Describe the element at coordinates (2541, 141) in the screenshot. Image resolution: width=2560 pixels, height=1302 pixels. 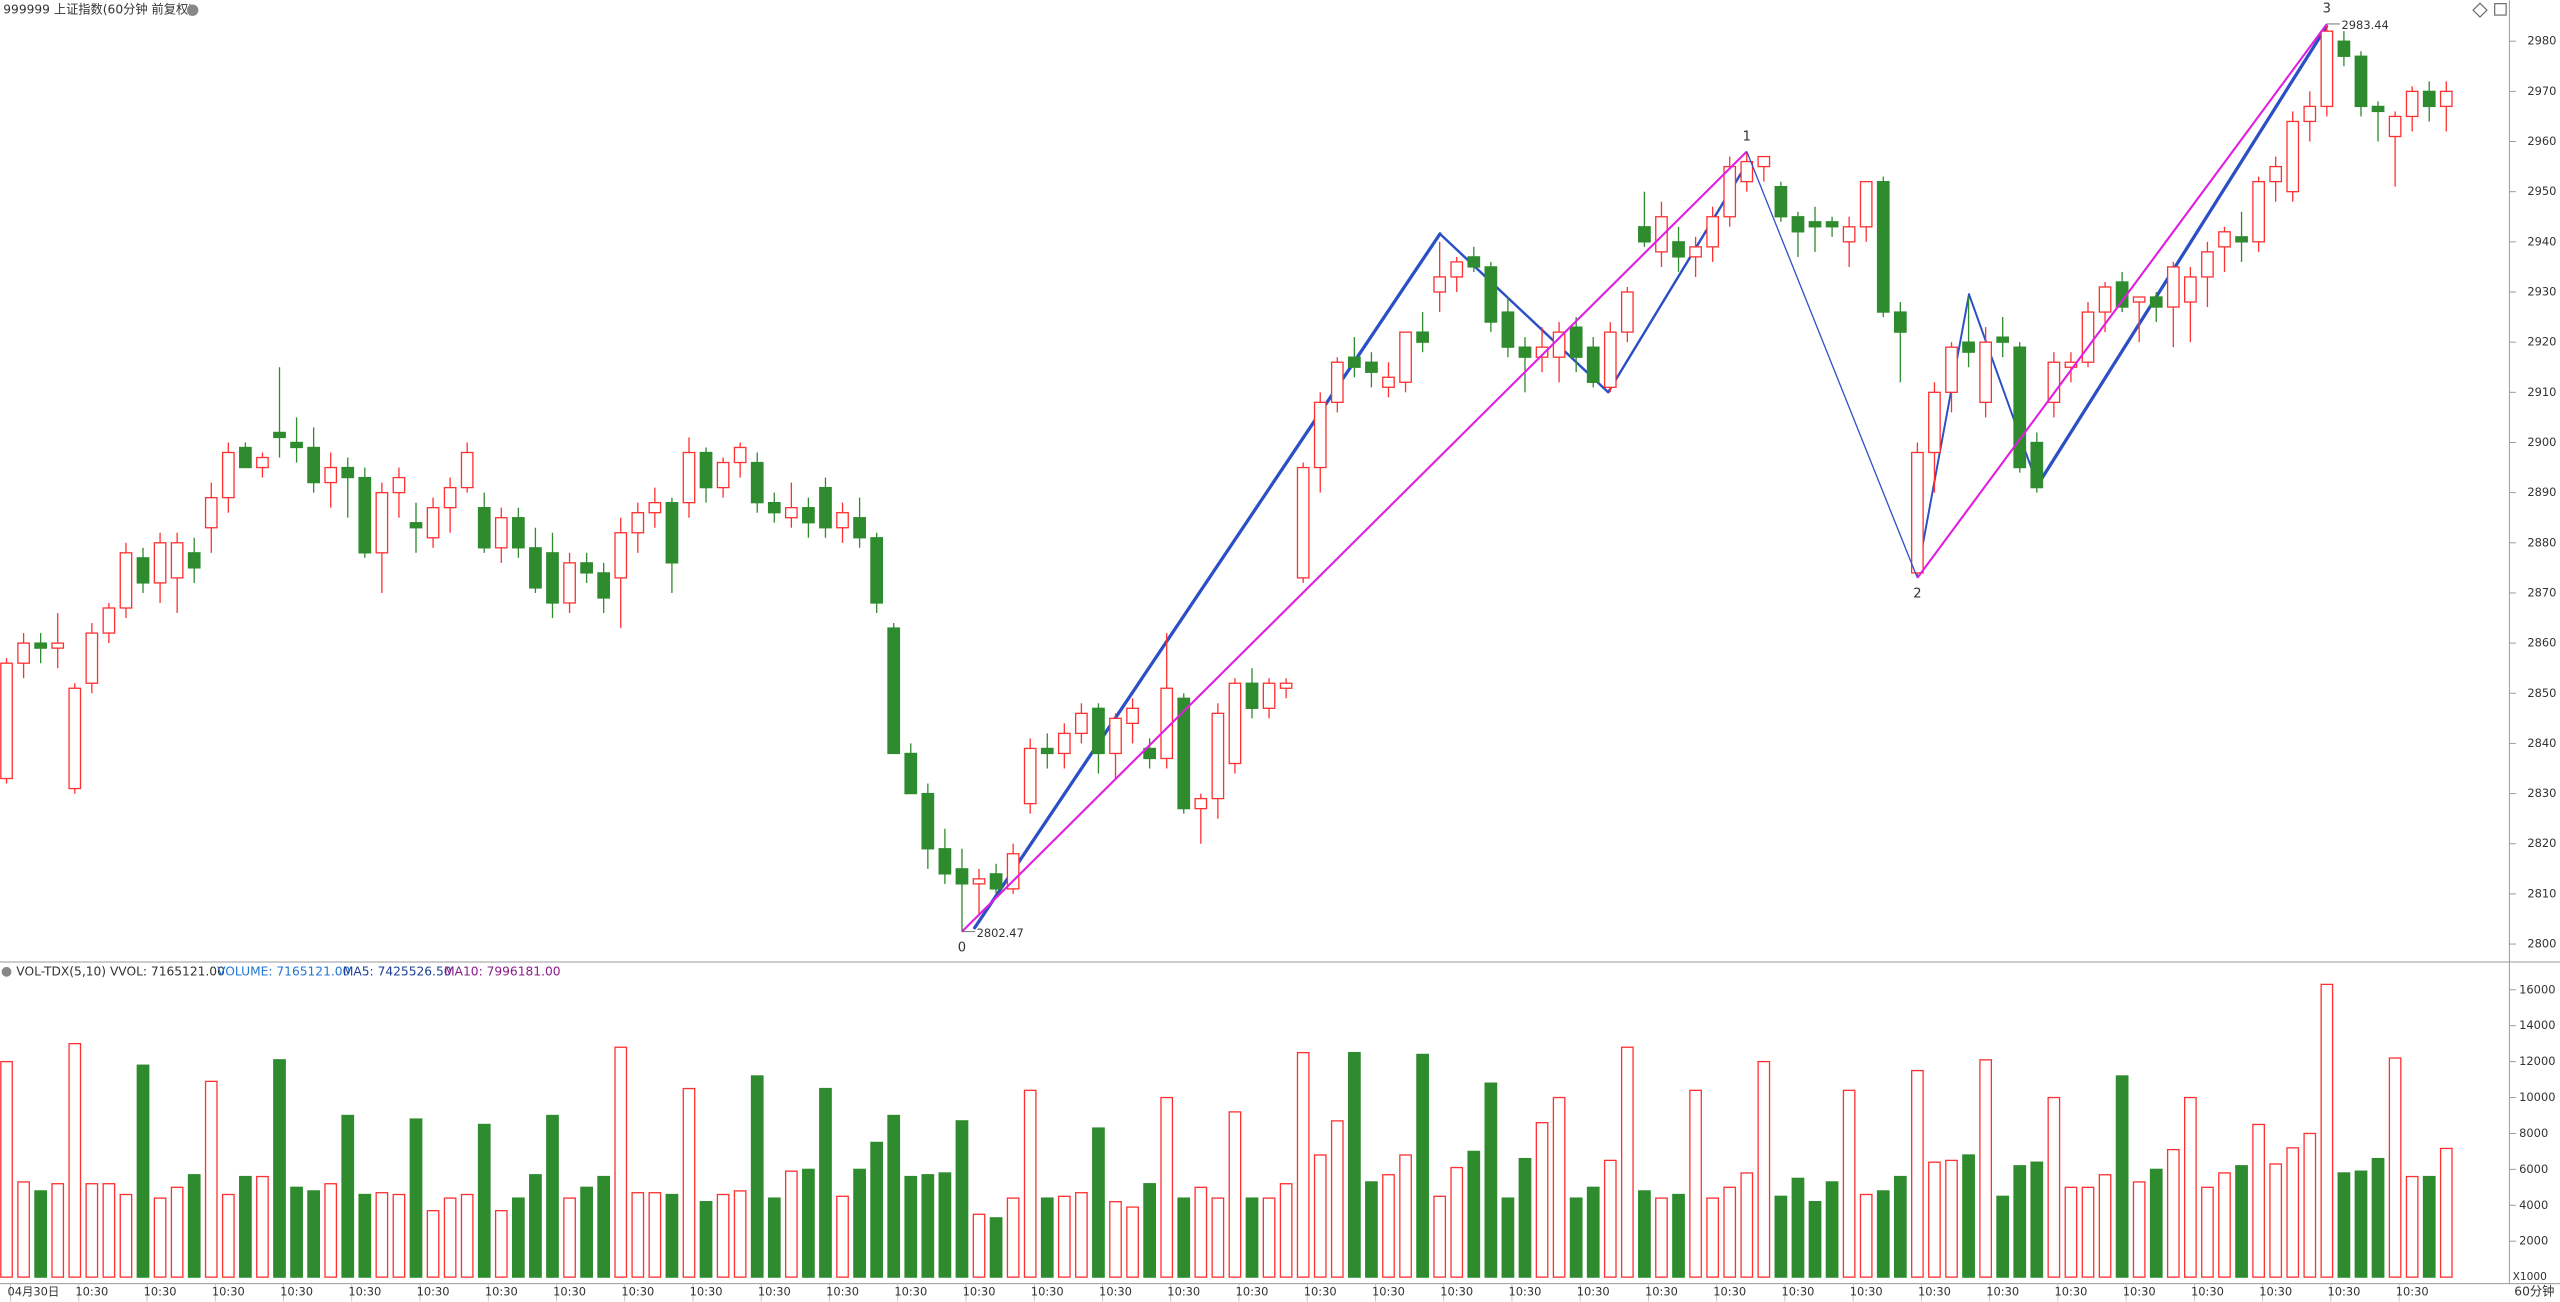
I see `y-tick-label: 2960` at that location.